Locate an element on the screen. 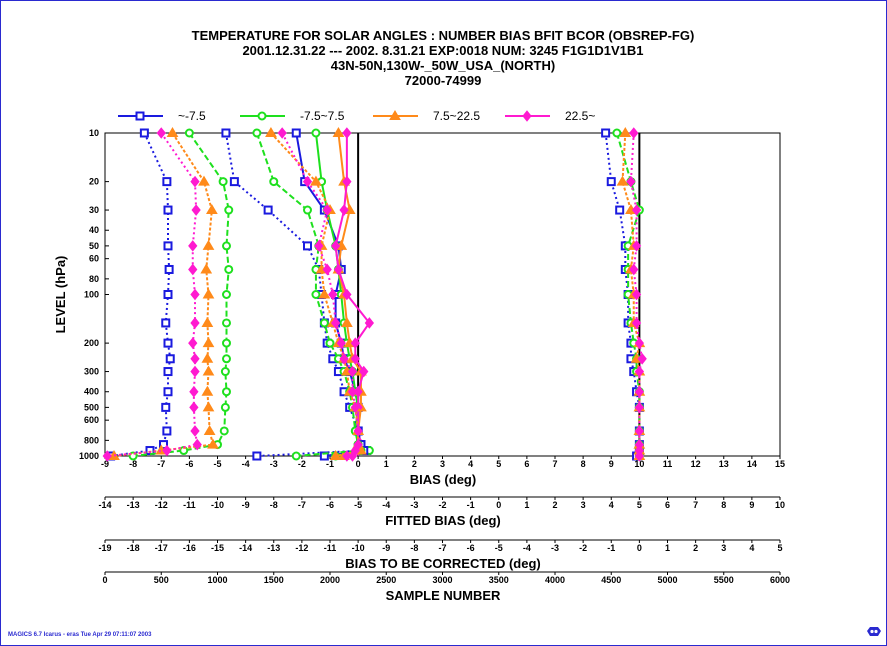  x-tick-label: 0 is located at coordinates (358, 464).